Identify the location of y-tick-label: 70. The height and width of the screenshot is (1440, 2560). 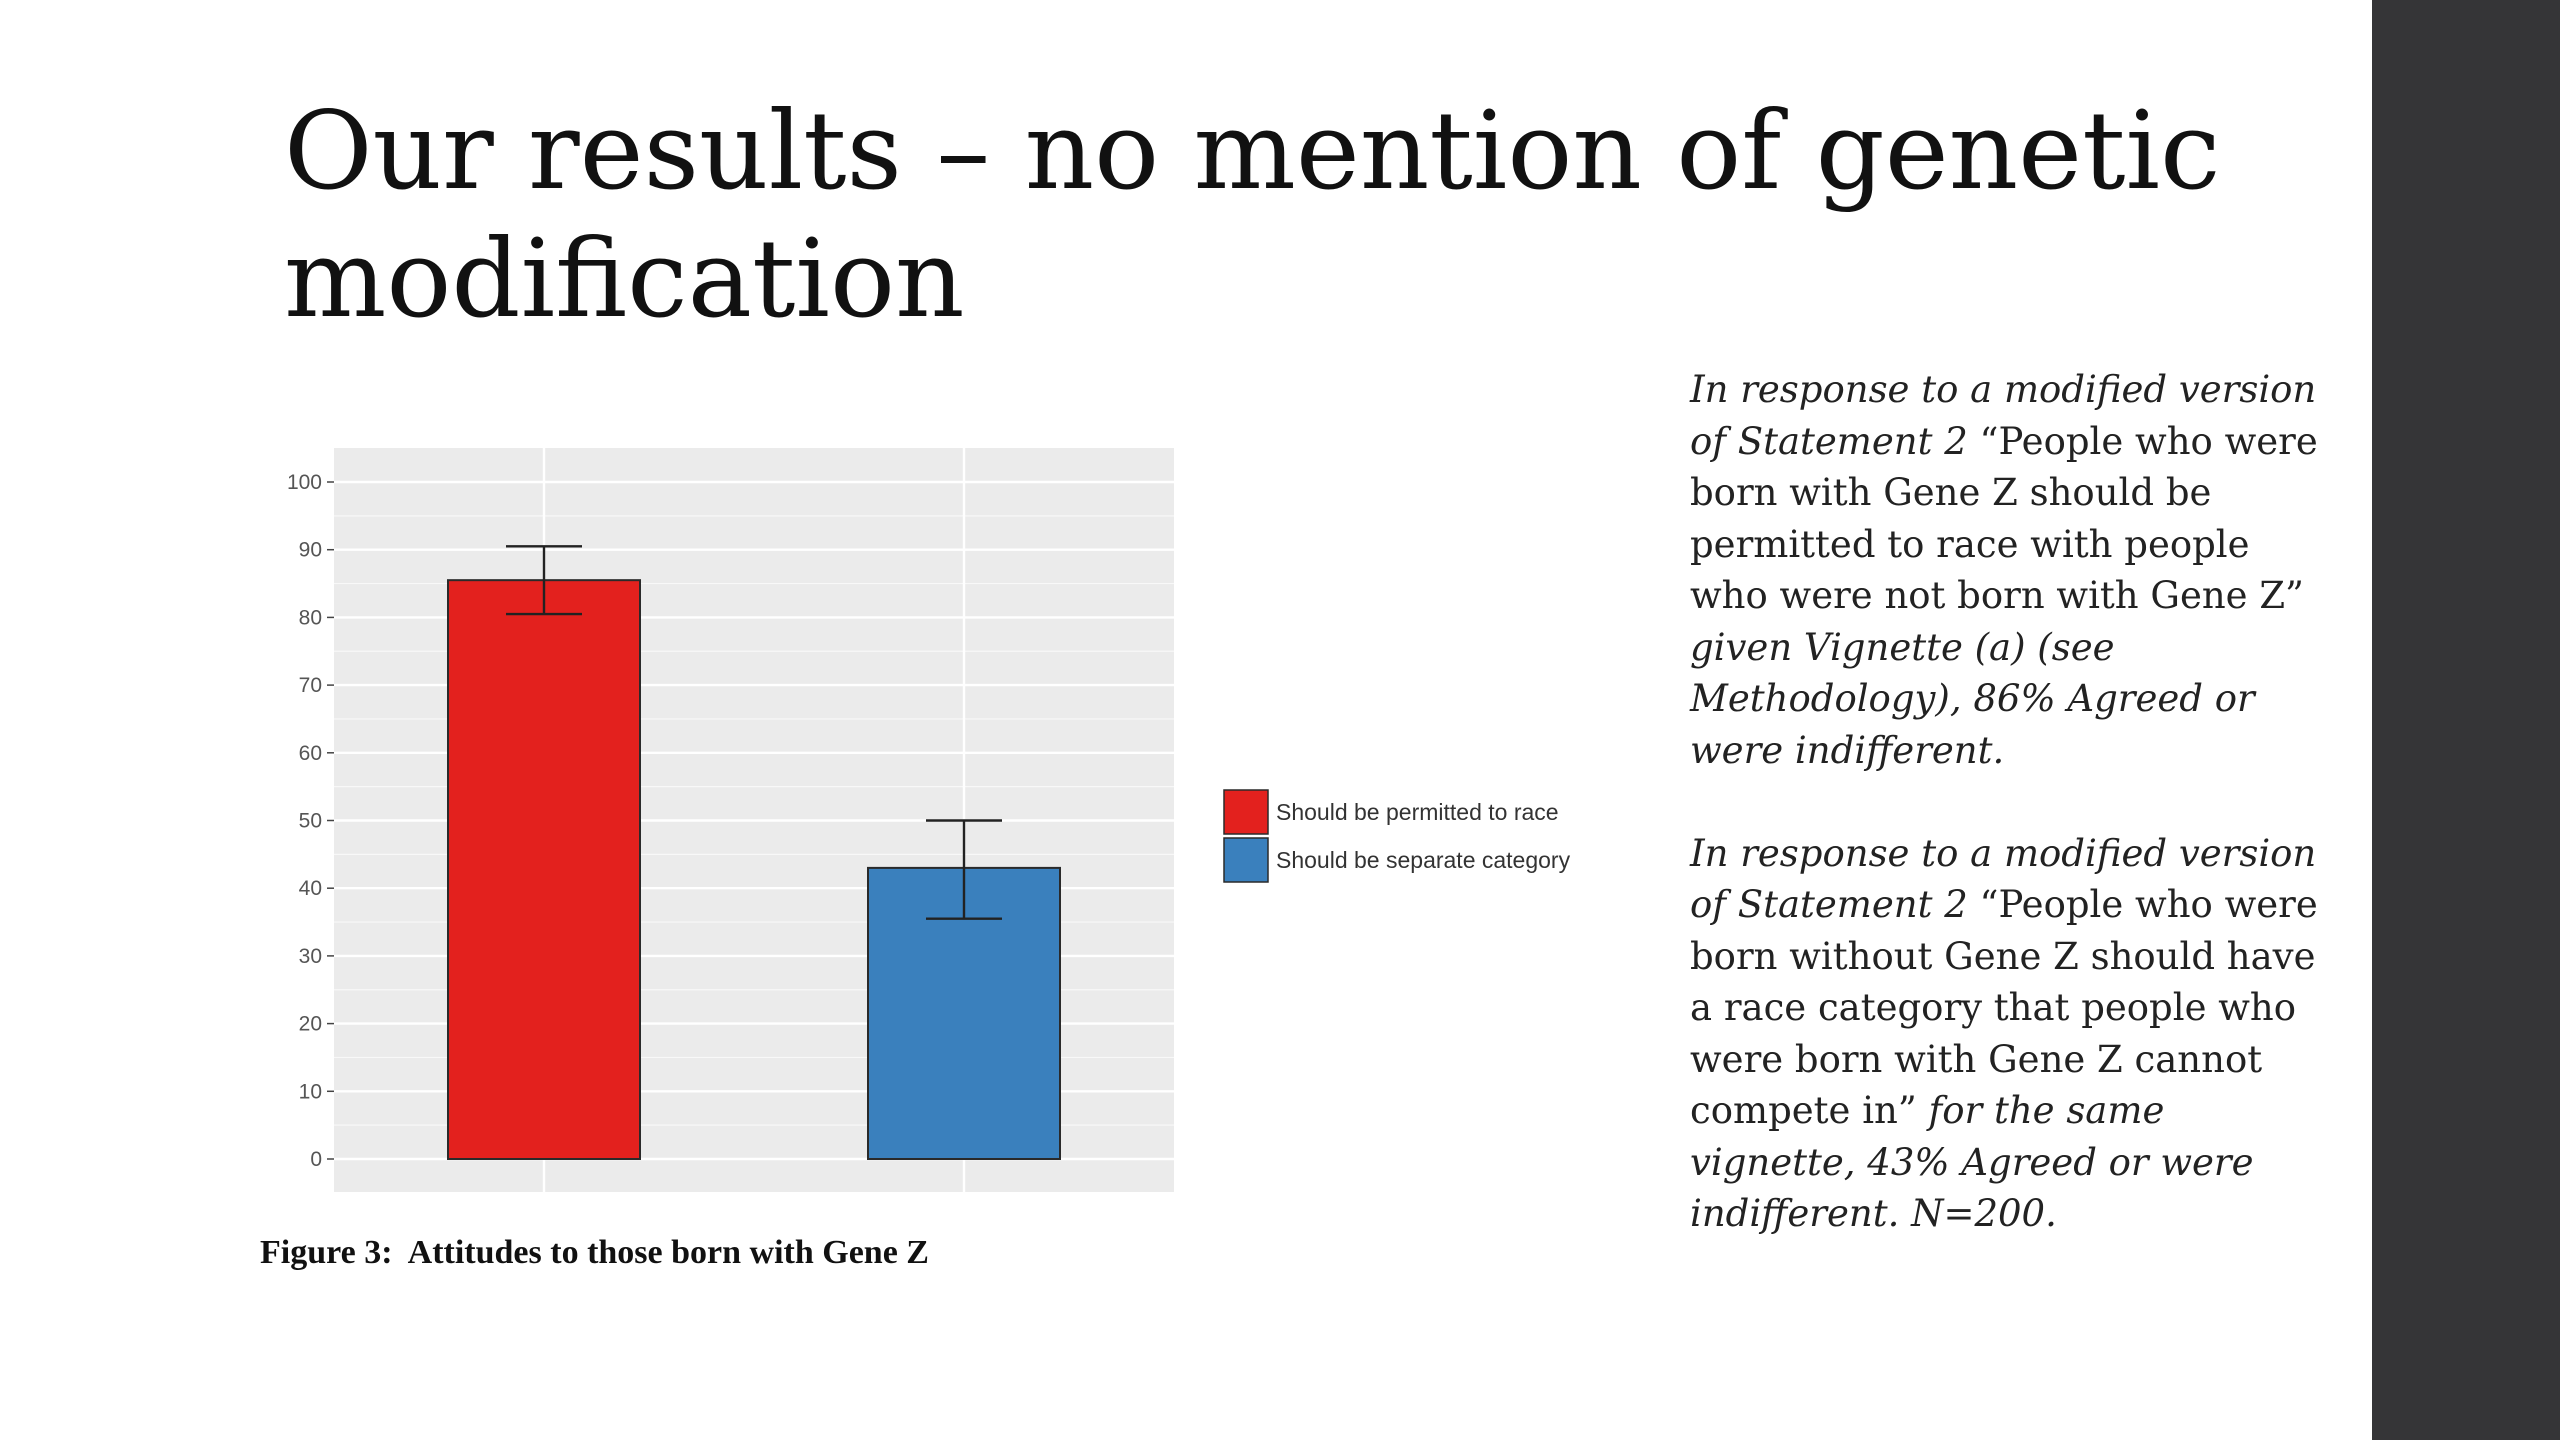
(310, 685).